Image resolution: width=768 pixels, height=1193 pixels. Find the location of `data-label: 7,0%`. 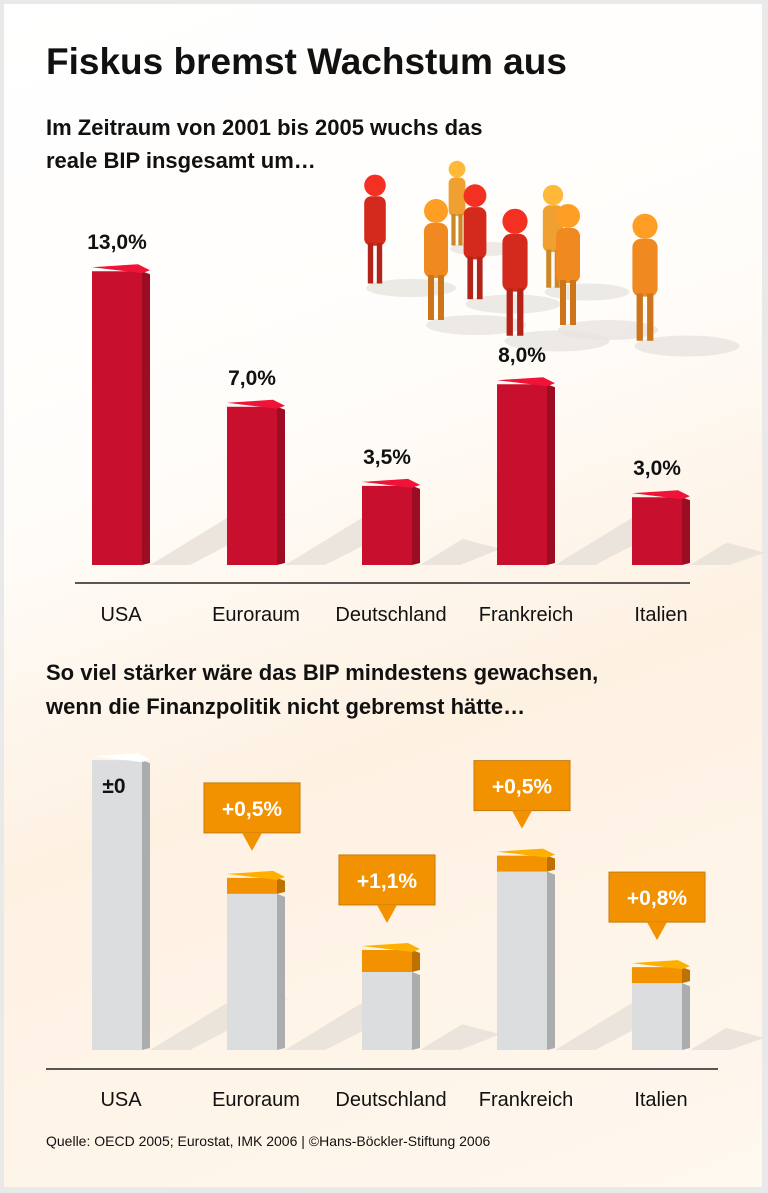

data-label: 7,0% is located at coordinates (252, 378).